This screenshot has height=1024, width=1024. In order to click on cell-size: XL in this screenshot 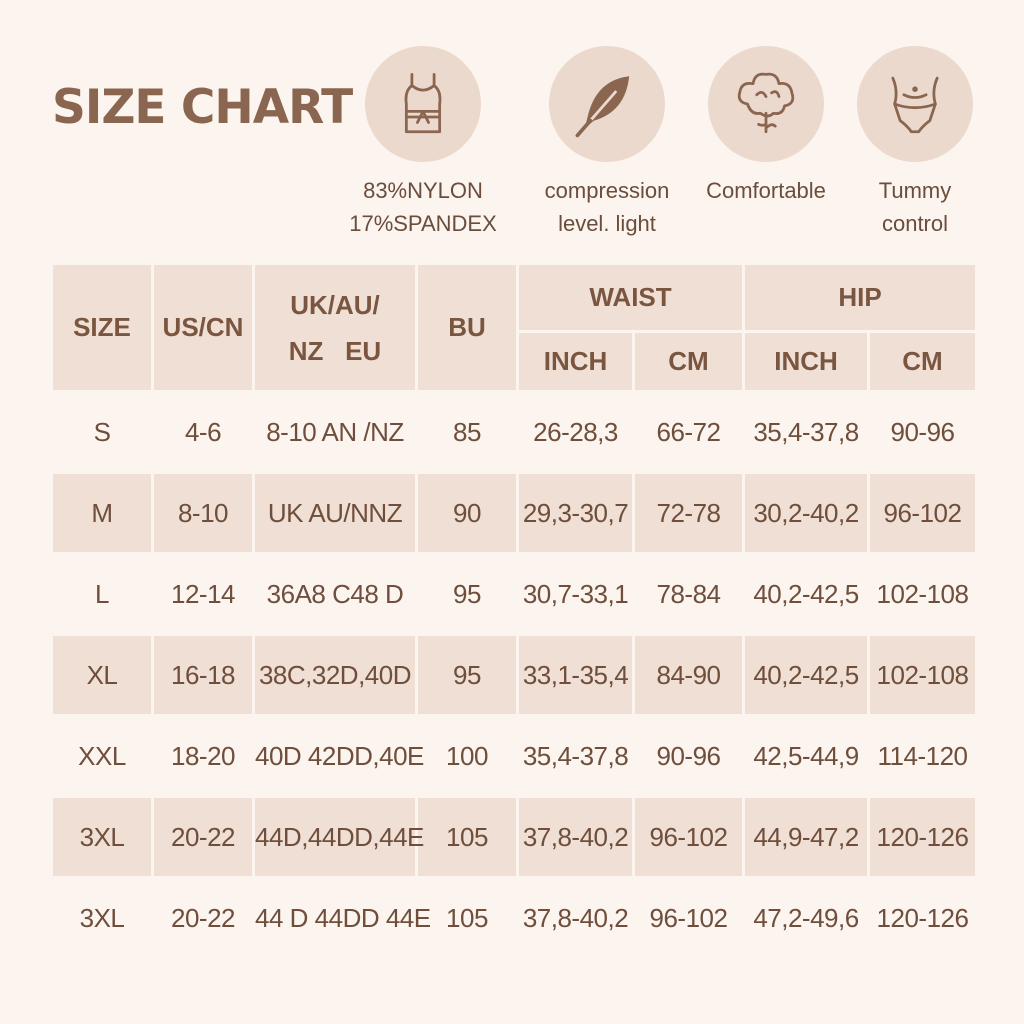, I will do `click(102, 675)`.